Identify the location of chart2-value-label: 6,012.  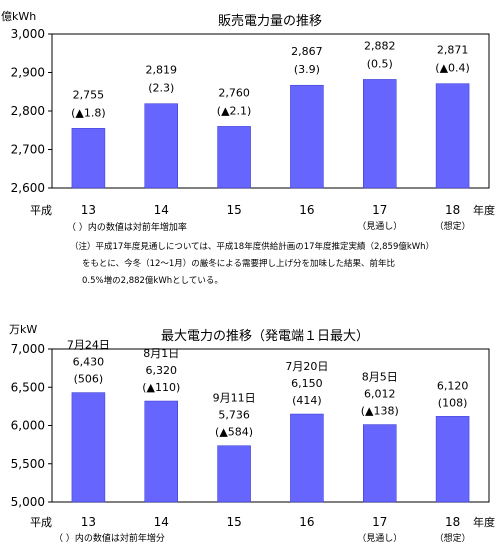
(380, 394).